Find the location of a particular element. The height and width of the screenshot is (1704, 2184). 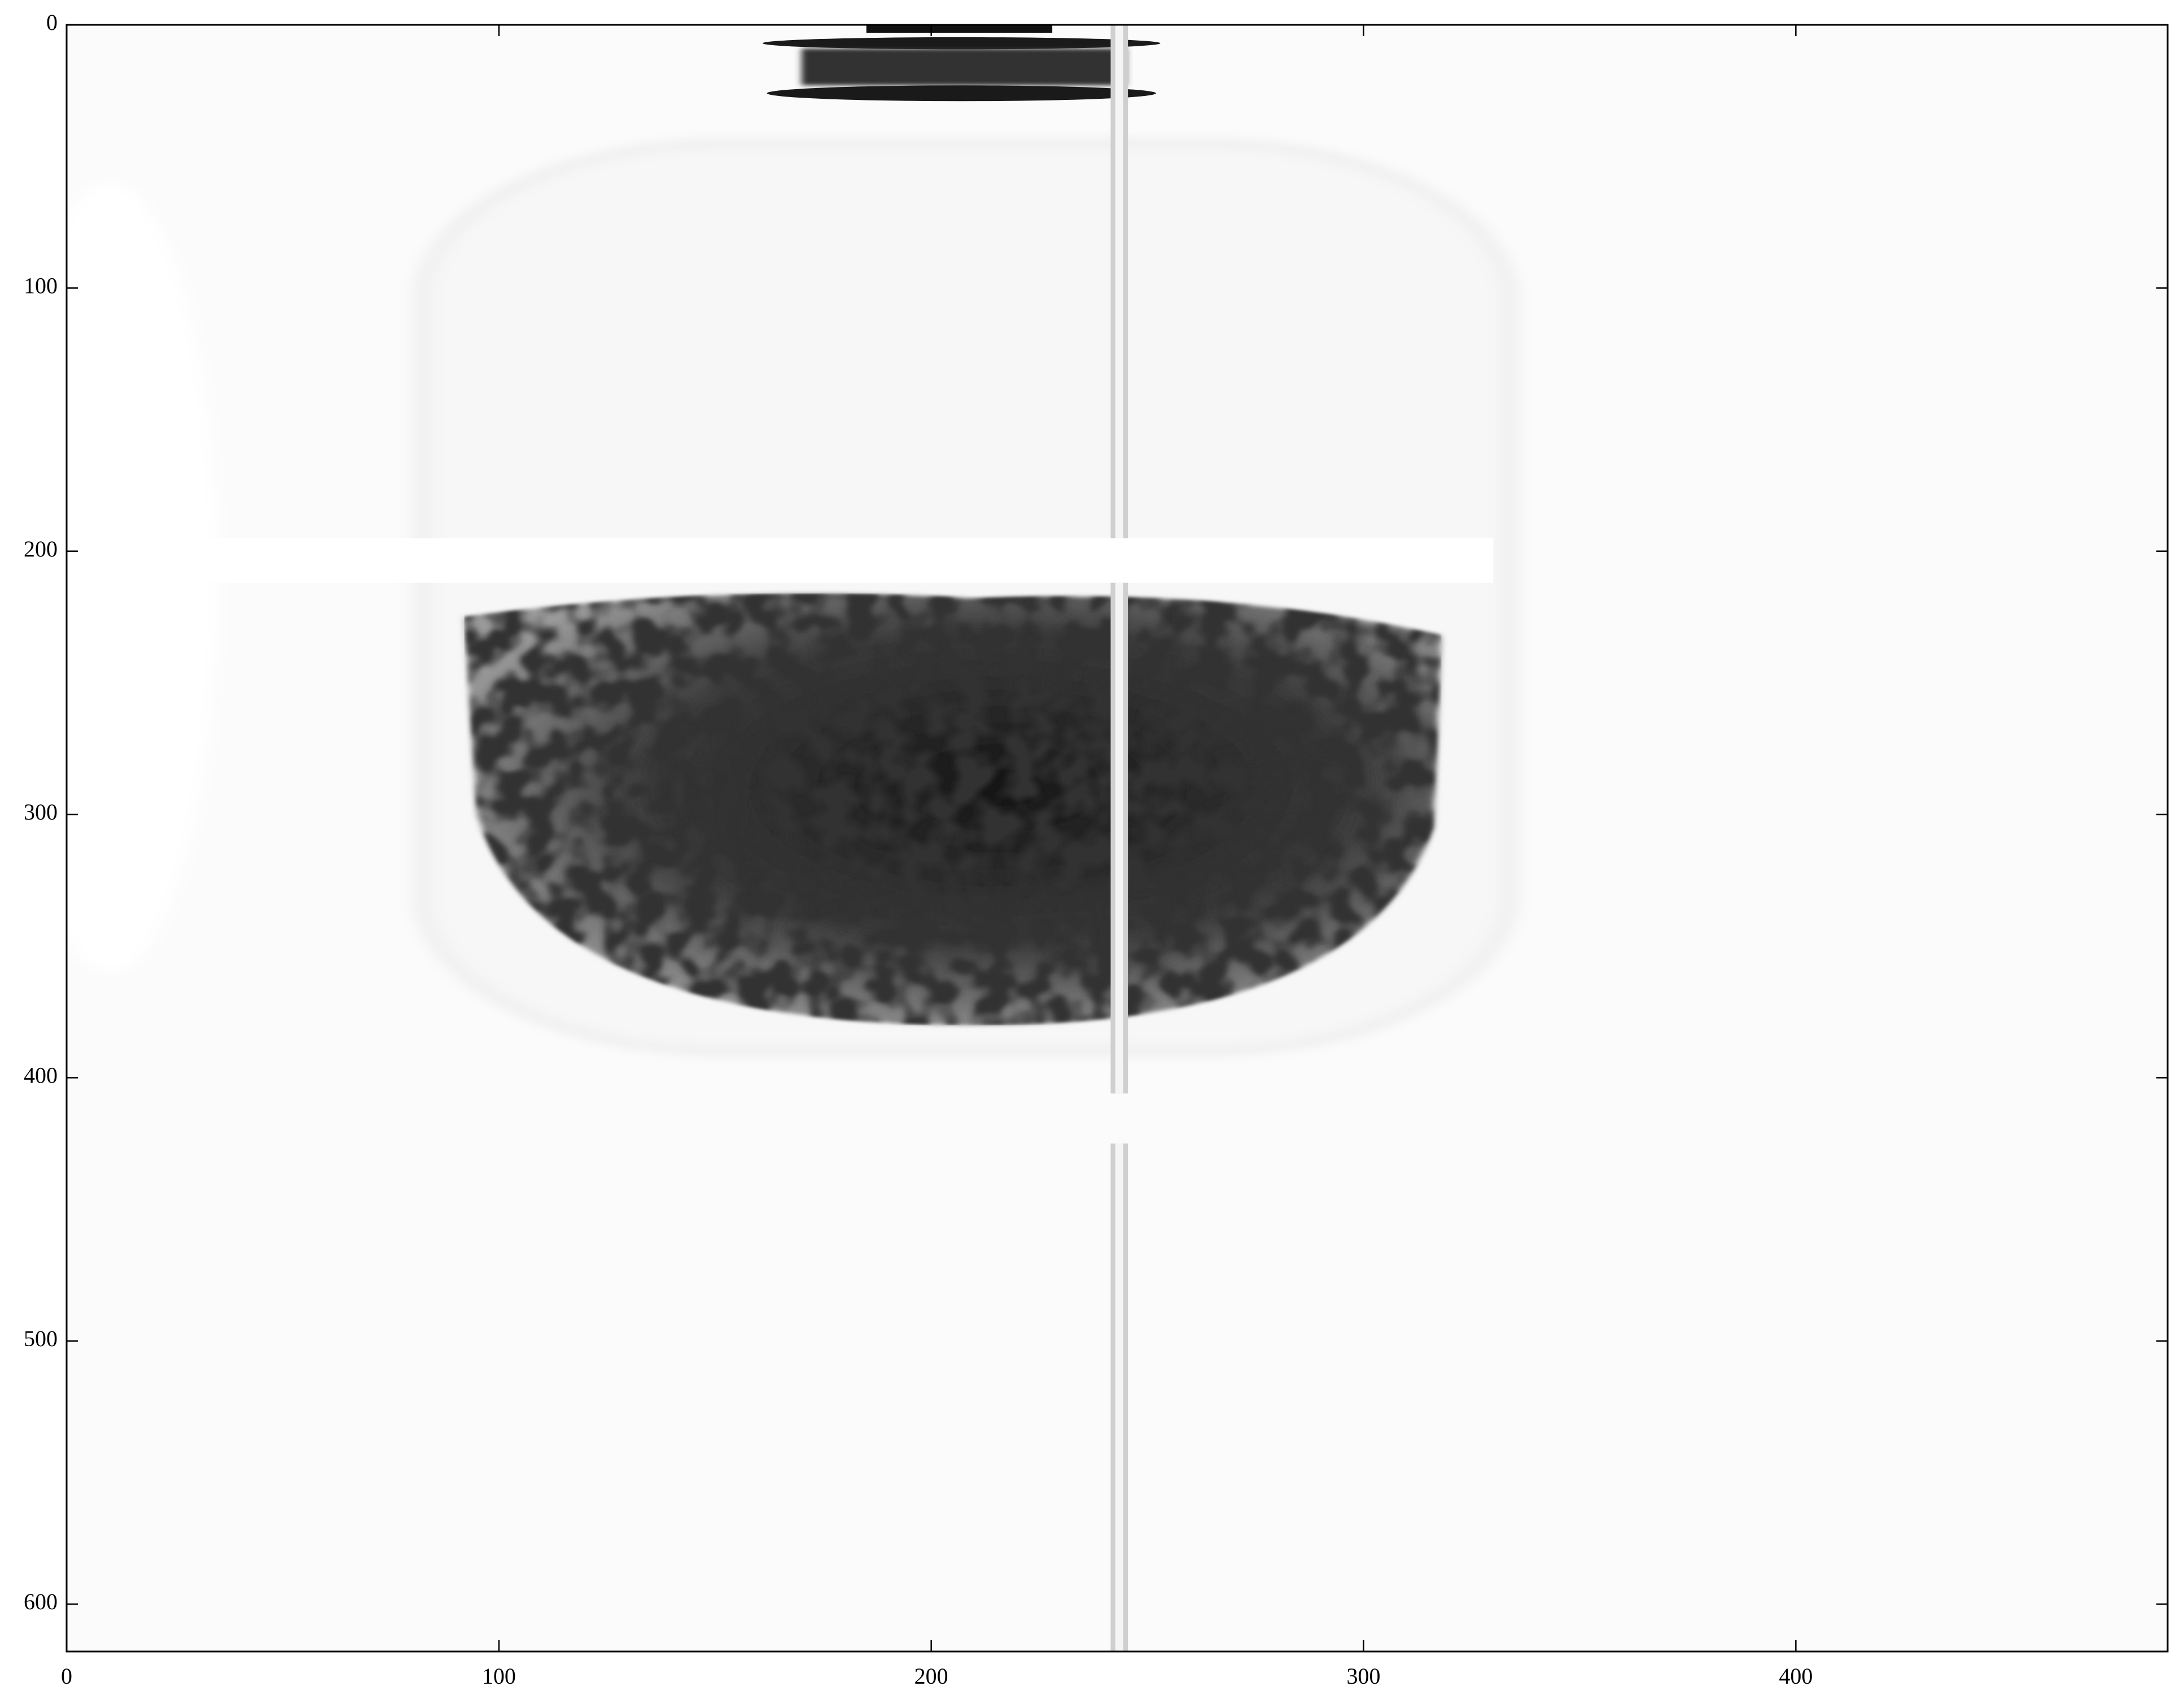

y-tick-label: 600 is located at coordinates (41, 1601).